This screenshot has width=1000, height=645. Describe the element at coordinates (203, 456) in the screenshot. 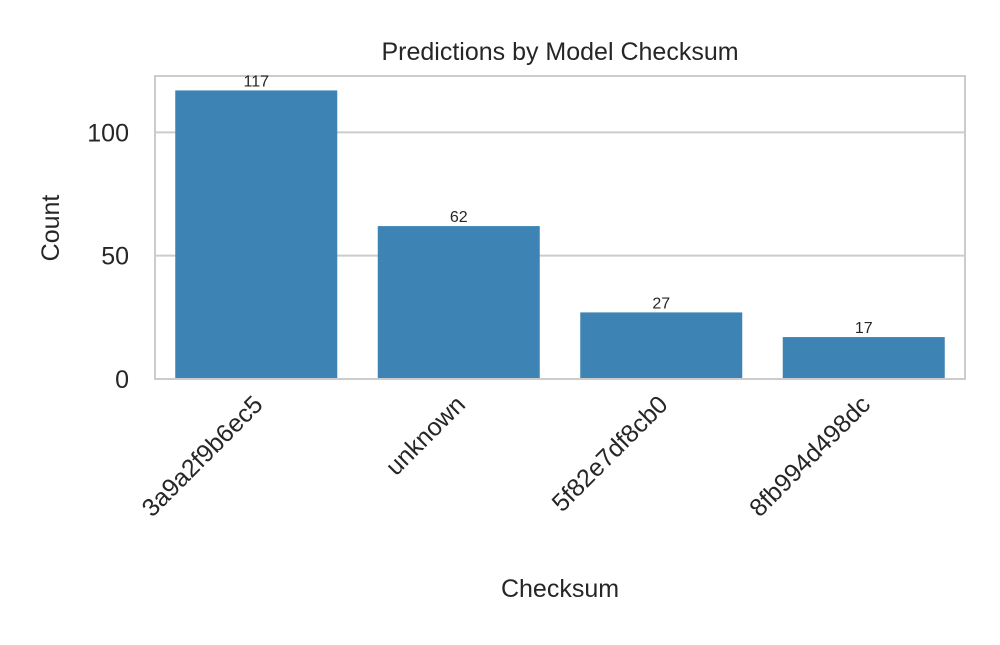

I see `x-tick-label: 3a9a2f9b6ec5` at that location.